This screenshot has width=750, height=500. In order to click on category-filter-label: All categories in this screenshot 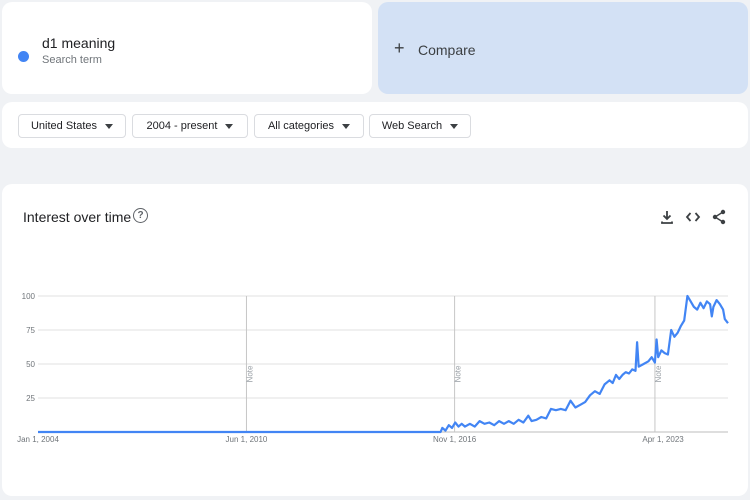, I will do `click(301, 126)`.